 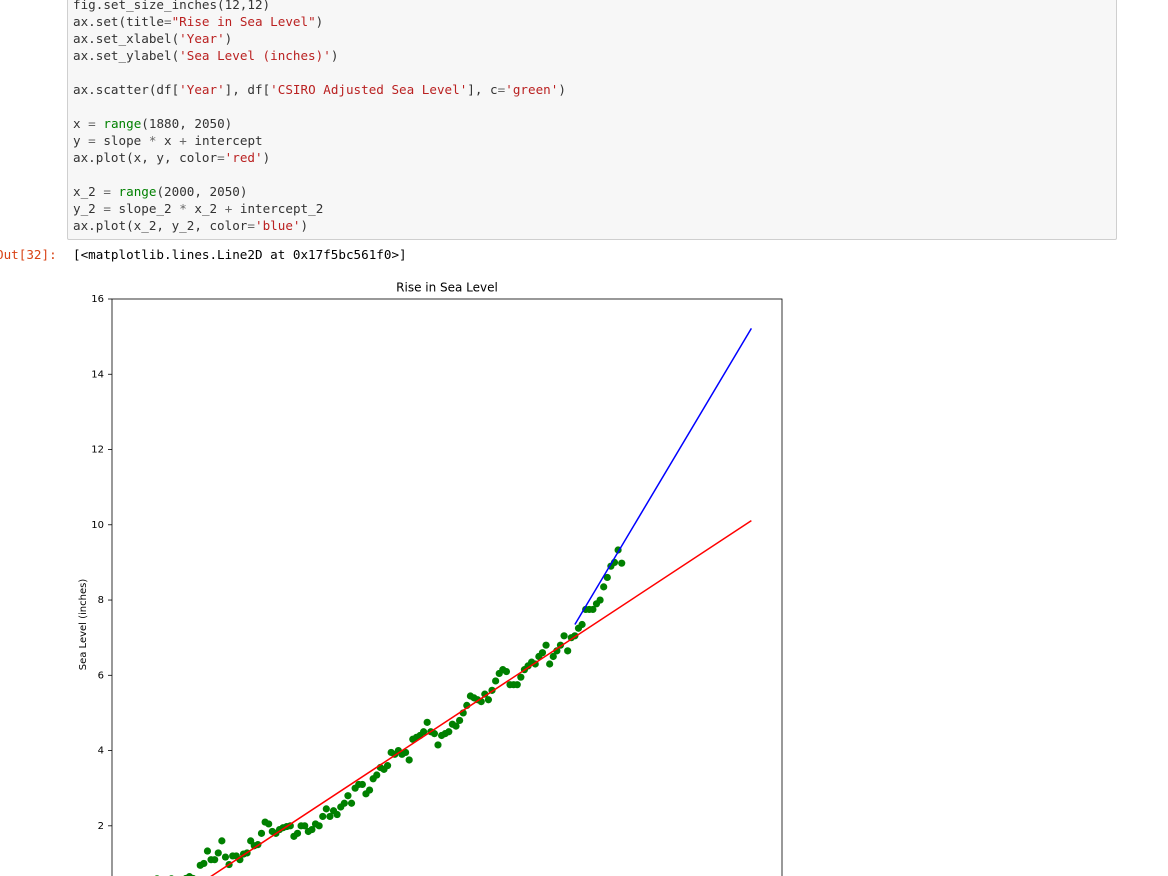 I want to click on chart-title: Rise in Sea Level, so click(x=447, y=288).